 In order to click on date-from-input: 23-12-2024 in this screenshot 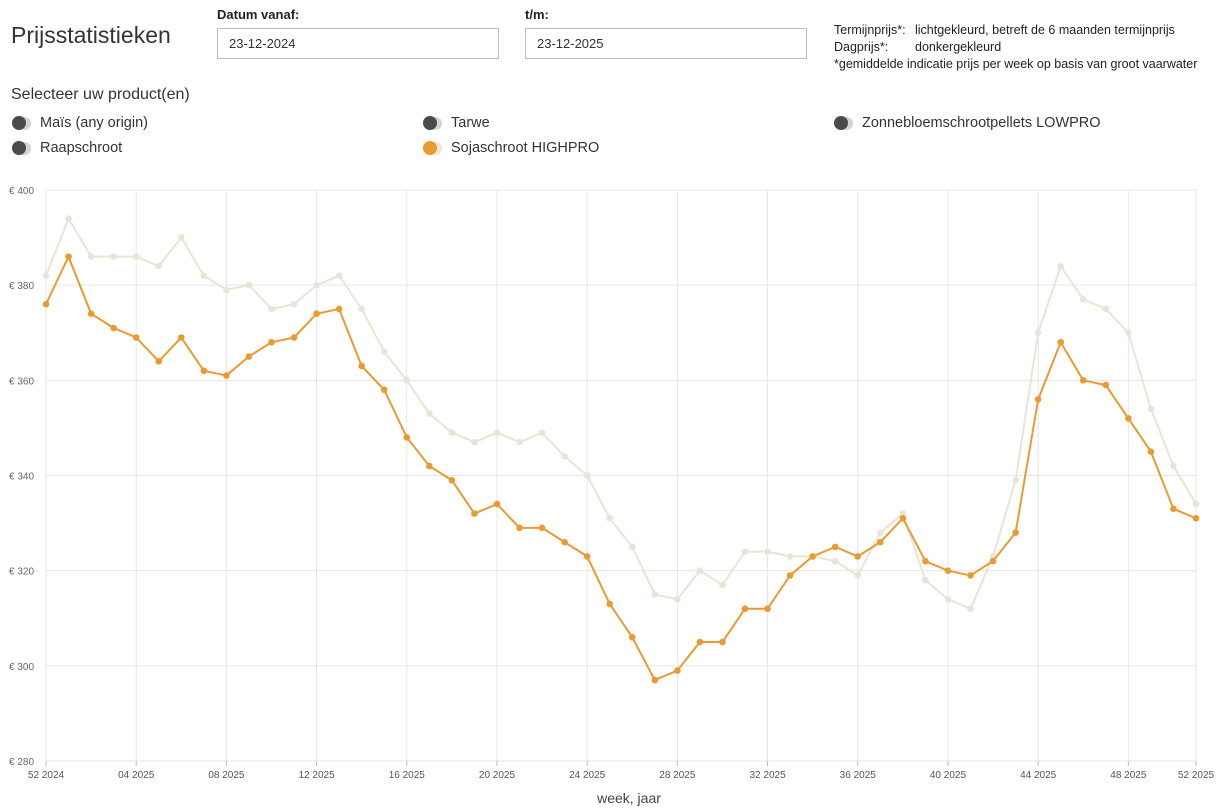, I will do `click(358, 43)`.